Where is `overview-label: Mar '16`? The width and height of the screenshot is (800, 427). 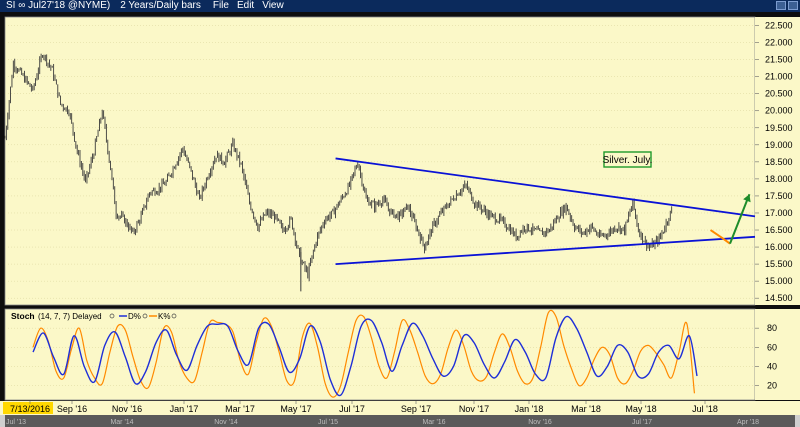 overview-label: Mar '16 is located at coordinates (433, 422).